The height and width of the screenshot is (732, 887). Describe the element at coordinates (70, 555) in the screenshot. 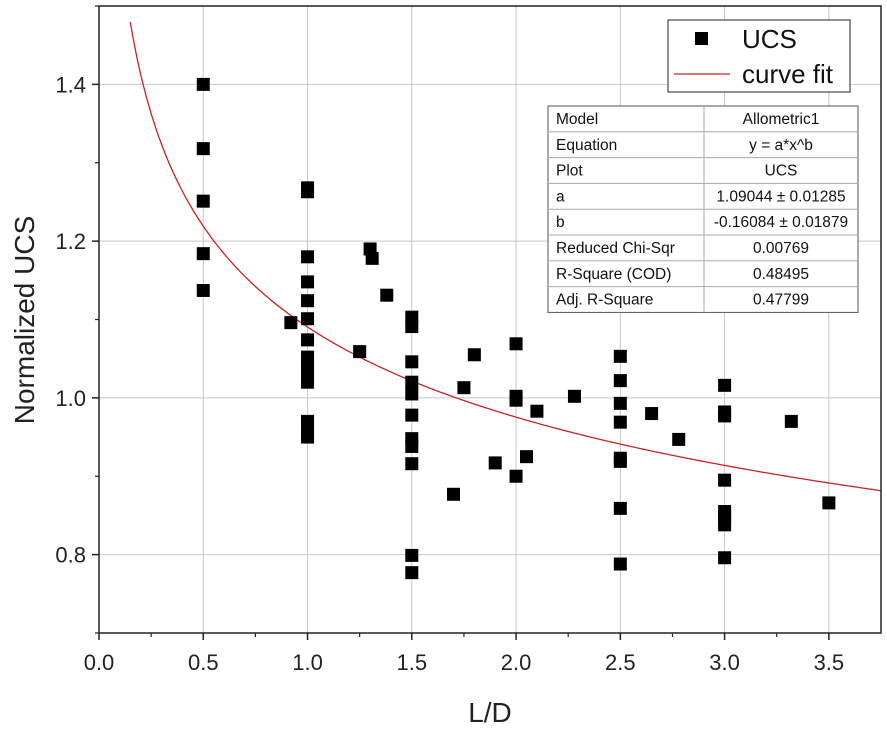

I see `y-tick-label: 0.8` at that location.